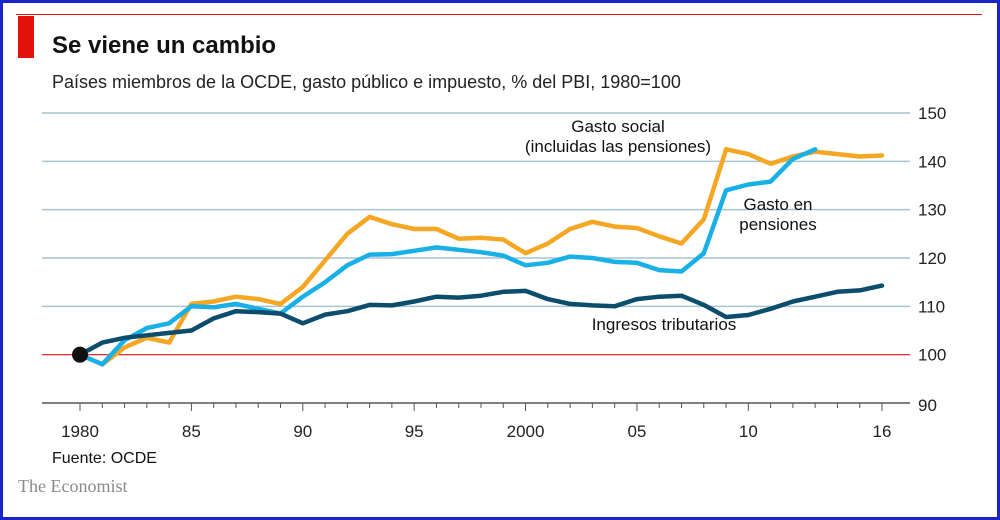 The width and height of the screenshot is (1000, 520). I want to click on series-label-ingresos-0: Ingresos tributarios, so click(664, 324).